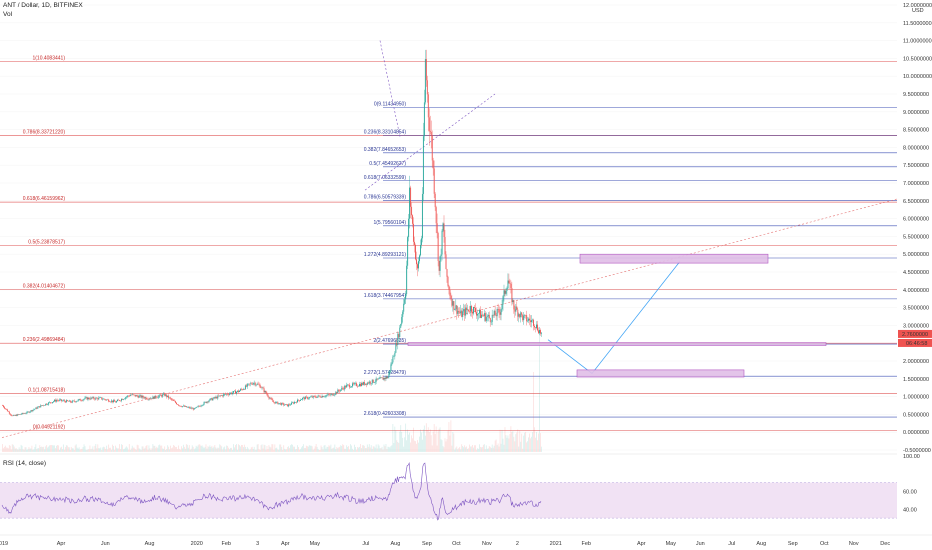  I want to click on resistance-target-box, so click(674, 258).